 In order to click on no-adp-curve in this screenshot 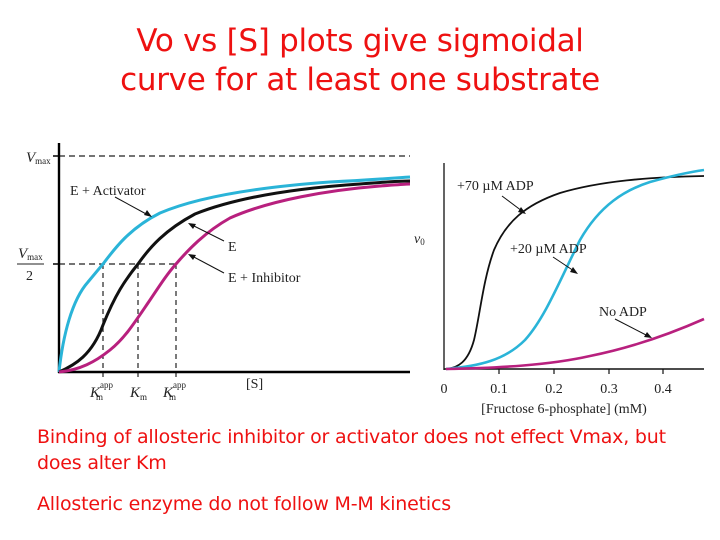, I will do `click(575, 344)`.